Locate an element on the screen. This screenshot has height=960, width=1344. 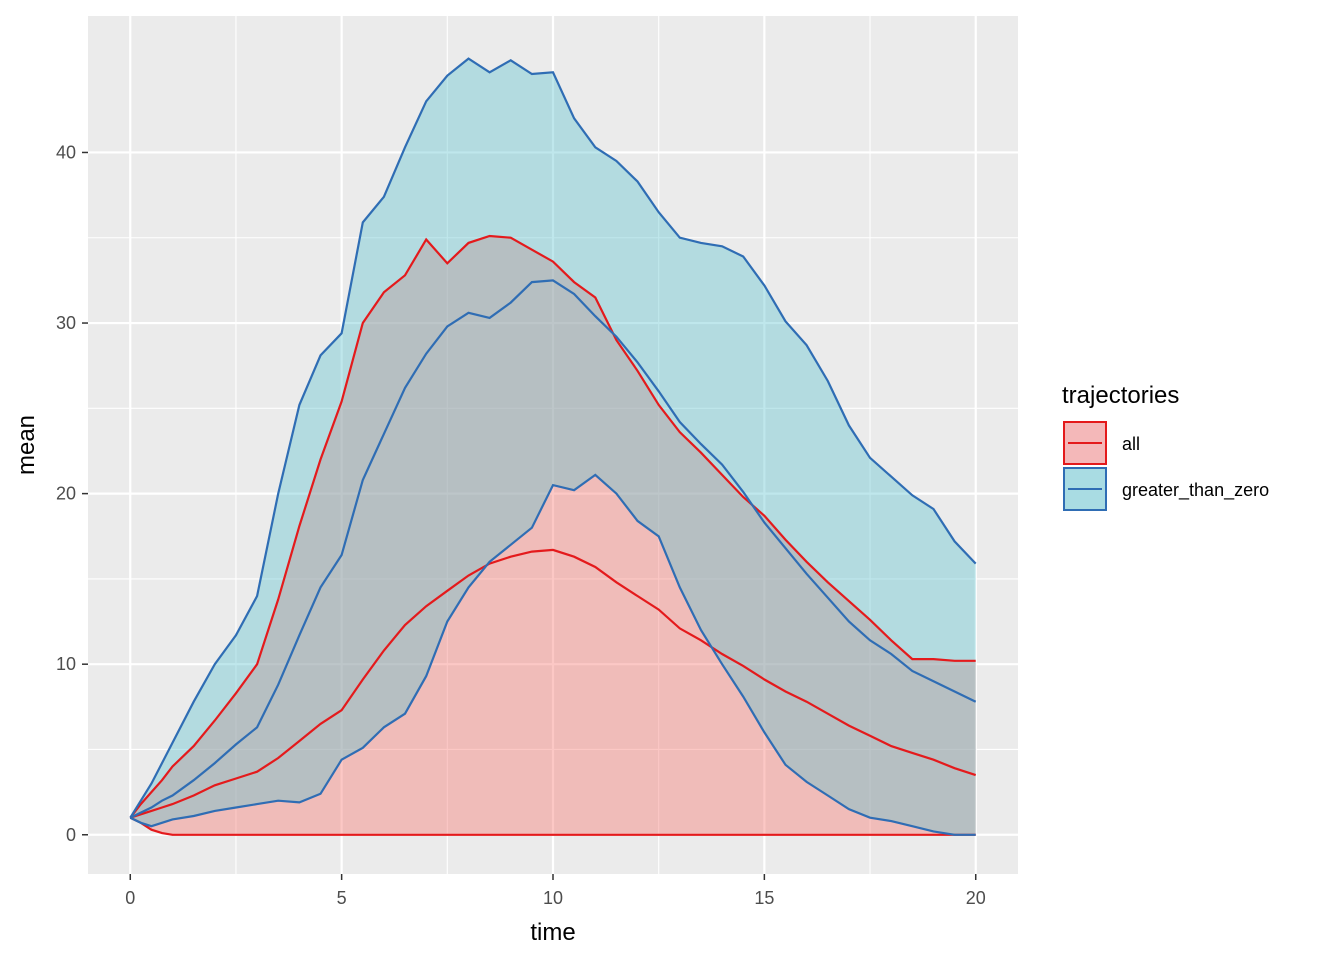
x-tick-label: 20 is located at coordinates (976, 898).